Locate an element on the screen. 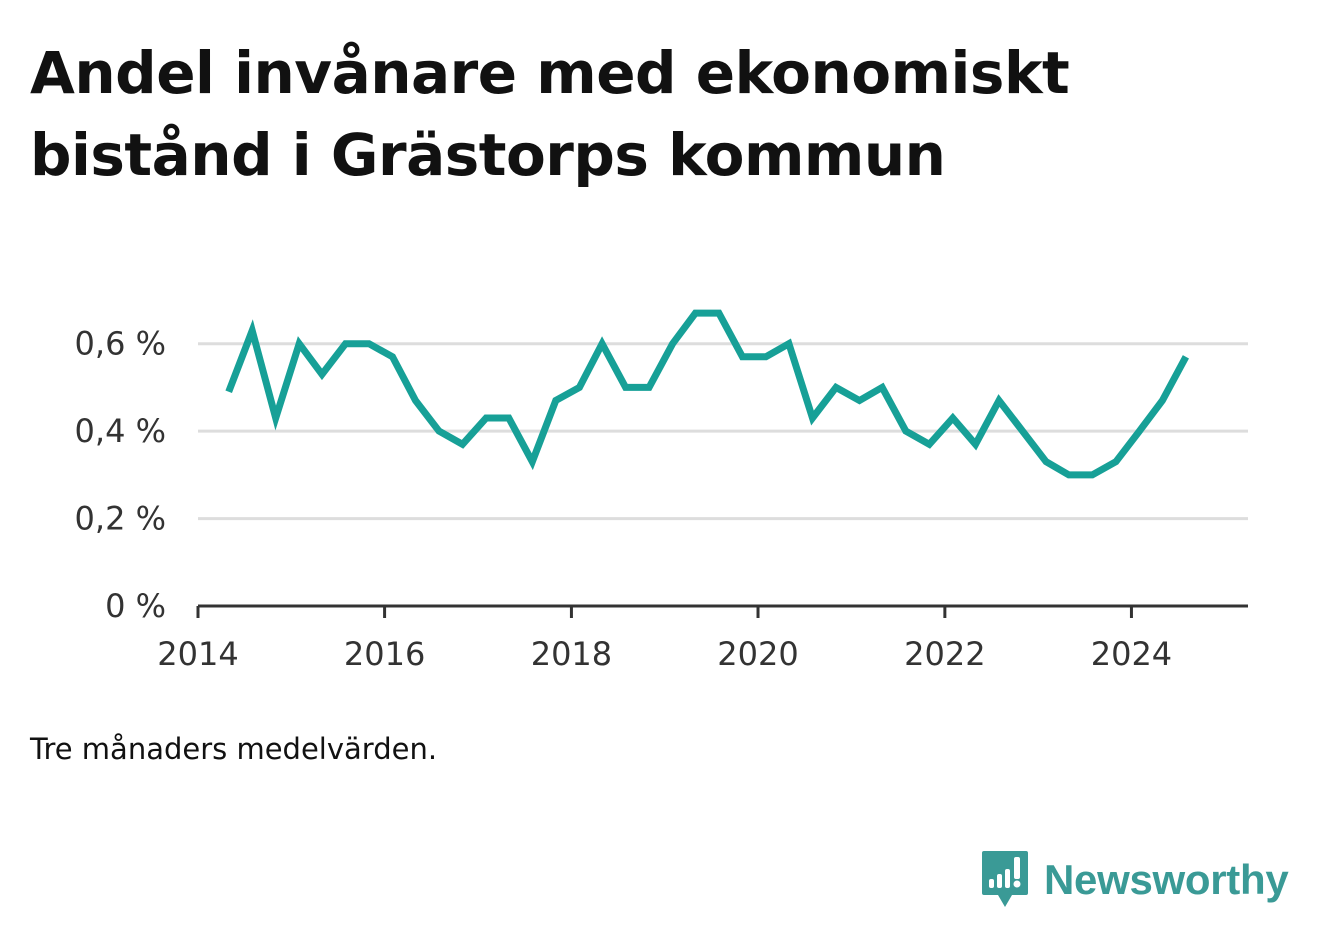  series is located at coordinates (707, 394).